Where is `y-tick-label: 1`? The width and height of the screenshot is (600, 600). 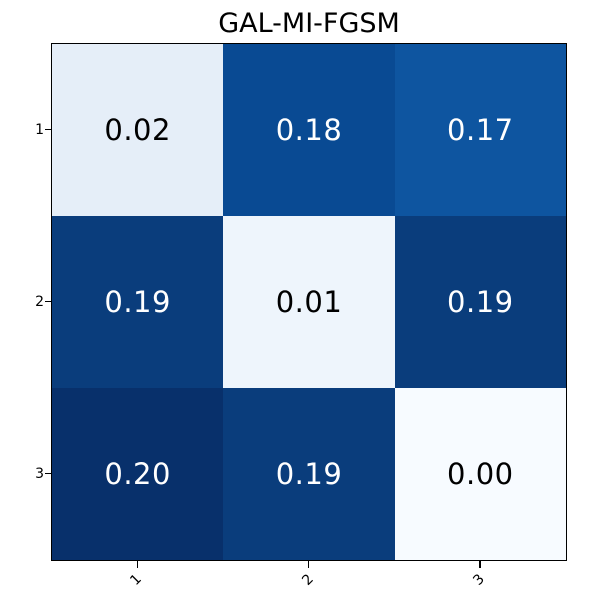
y-tick-label: 1 is located at coordinates (39, 129).